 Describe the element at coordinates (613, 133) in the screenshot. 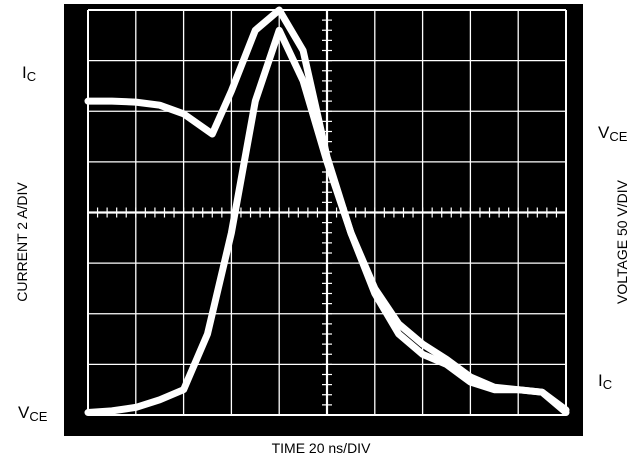

I see `vce-right-label: VCE` at that location.